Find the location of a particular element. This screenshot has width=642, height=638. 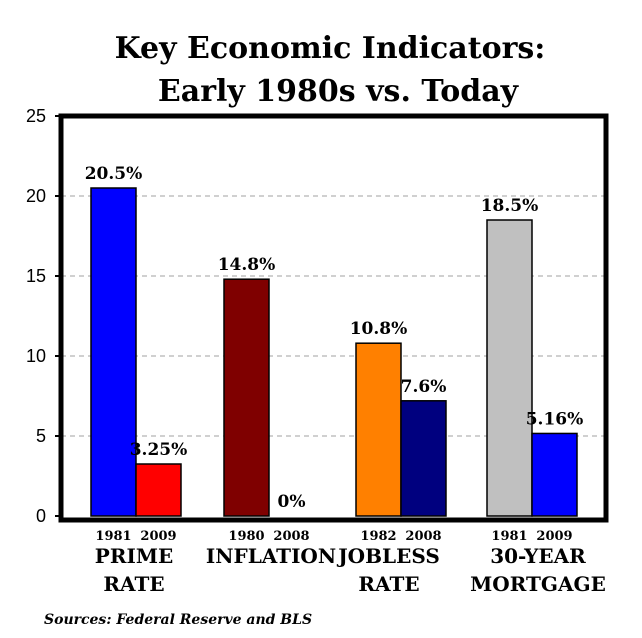

year-label: 1980 is located at coordinates (246, 536).